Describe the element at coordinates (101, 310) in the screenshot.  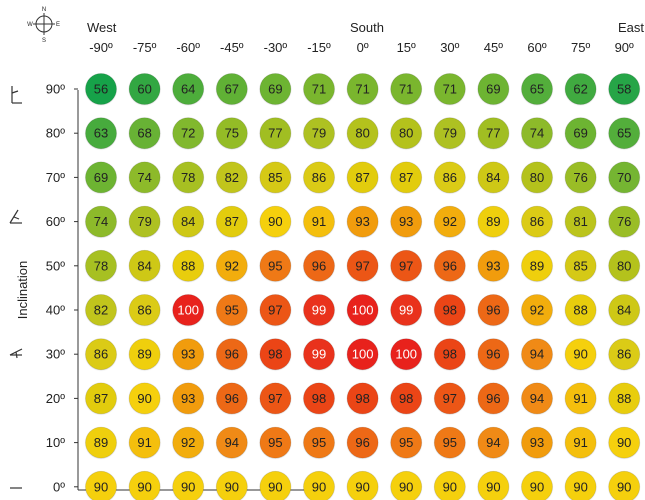
I see `heatmap-cell-value: 82` at that location.